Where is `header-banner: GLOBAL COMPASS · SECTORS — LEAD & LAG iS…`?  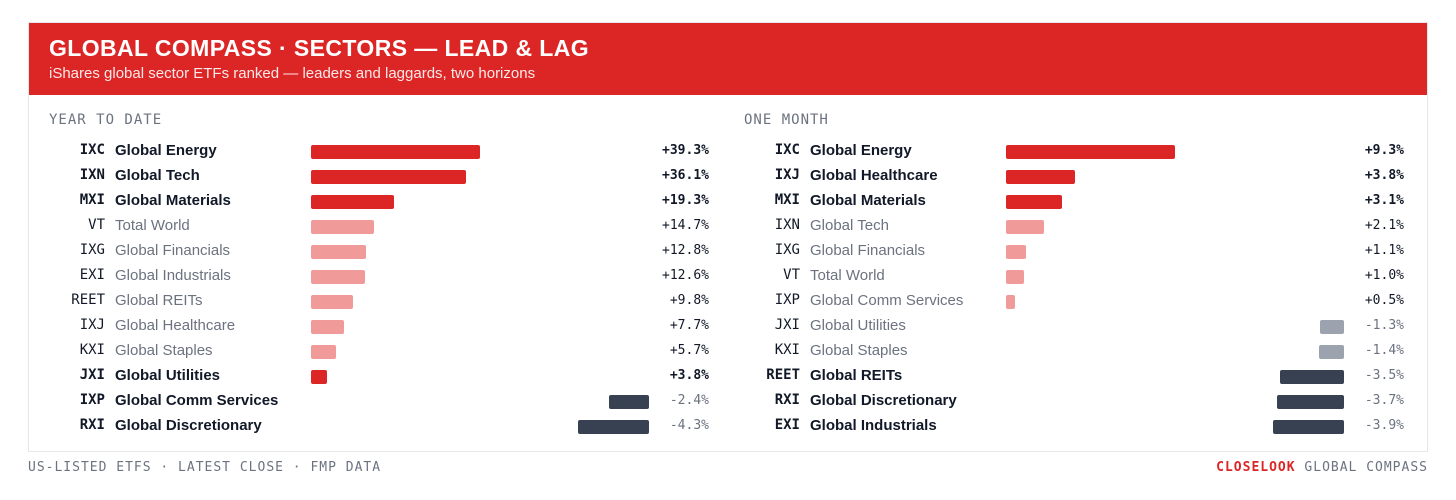
header-banner: GLOBAL COMPASS · SECTORS — LEAD & LAG iS… is located at coordinates (728, 59).